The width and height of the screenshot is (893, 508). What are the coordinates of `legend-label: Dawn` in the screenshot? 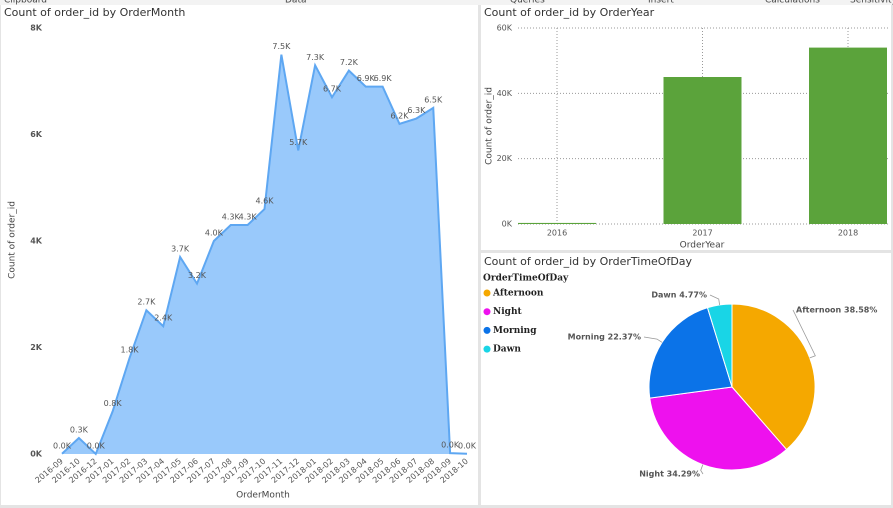 It's located at (507, 350).